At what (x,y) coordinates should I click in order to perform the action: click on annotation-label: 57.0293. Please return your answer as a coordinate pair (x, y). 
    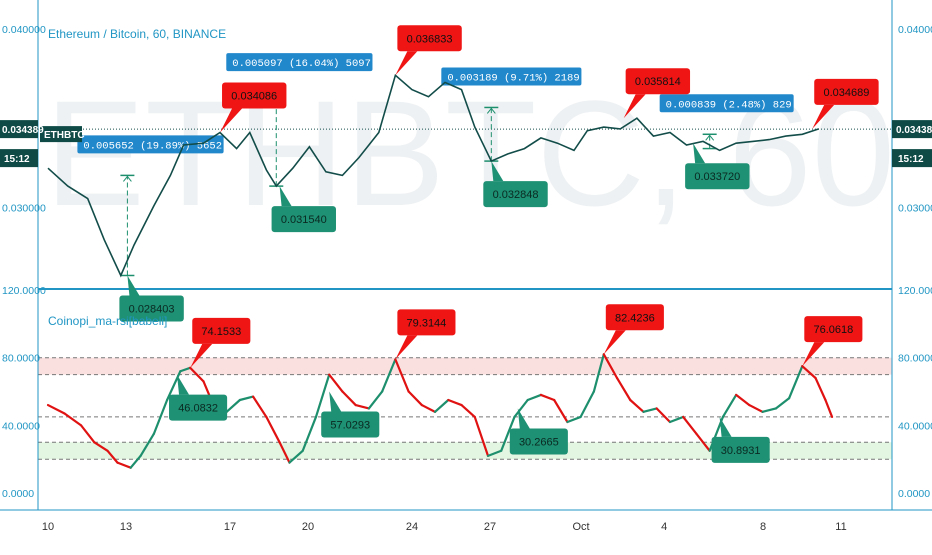
    Looking at the image, I should click on (350, 414).